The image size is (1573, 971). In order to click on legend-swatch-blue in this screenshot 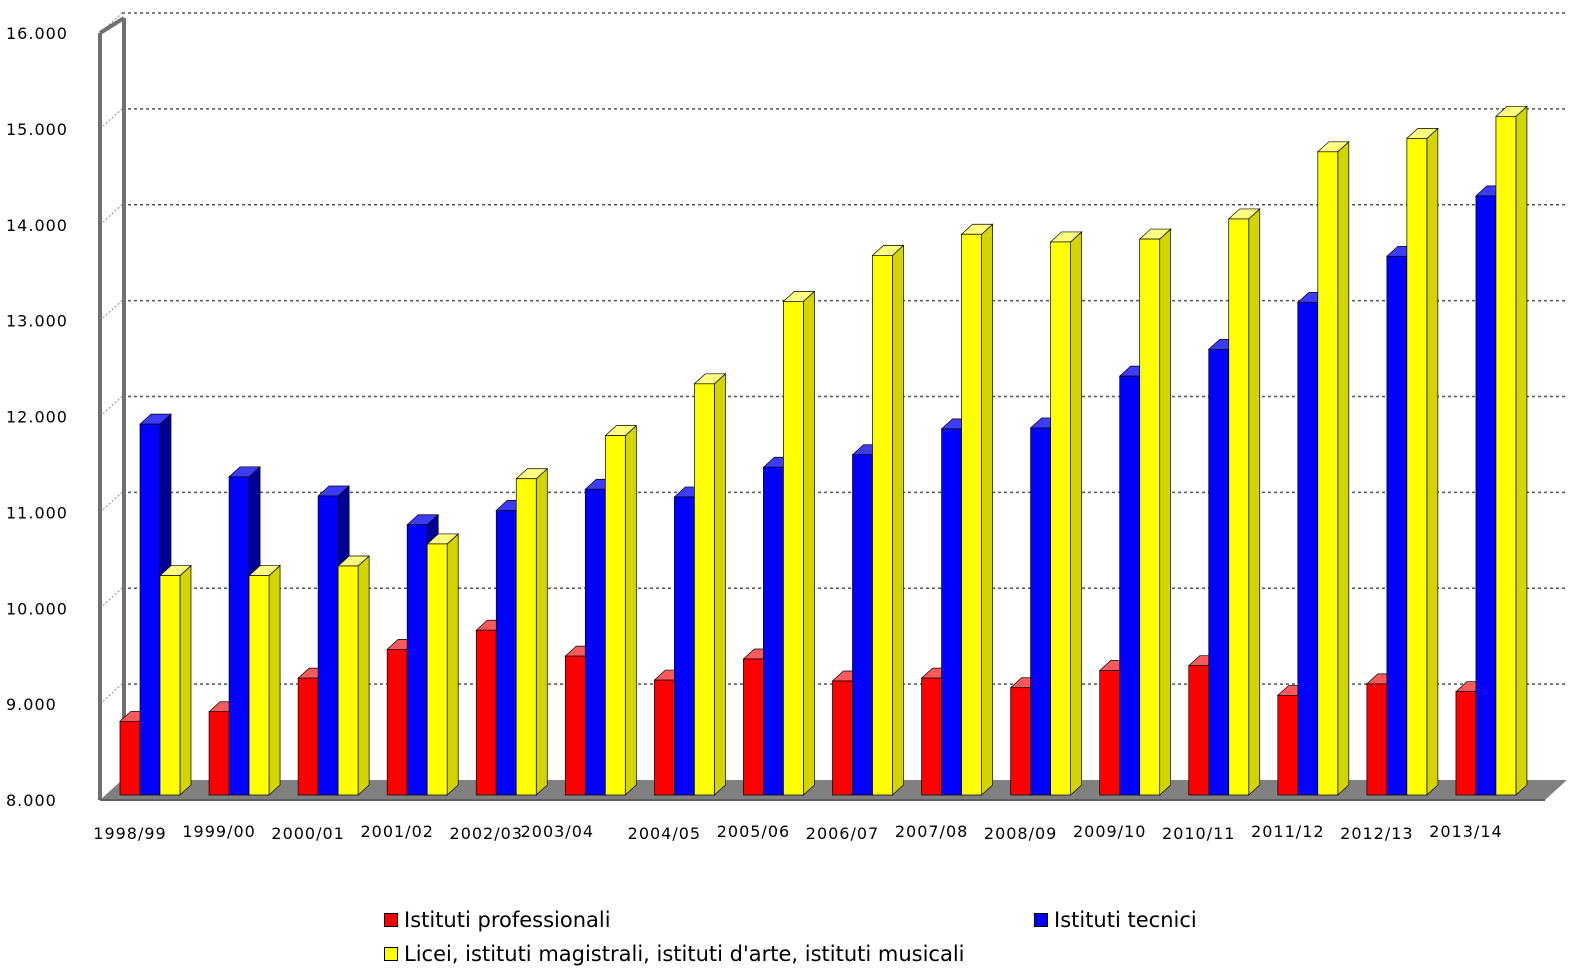, I will do `click(1041, 920)`.